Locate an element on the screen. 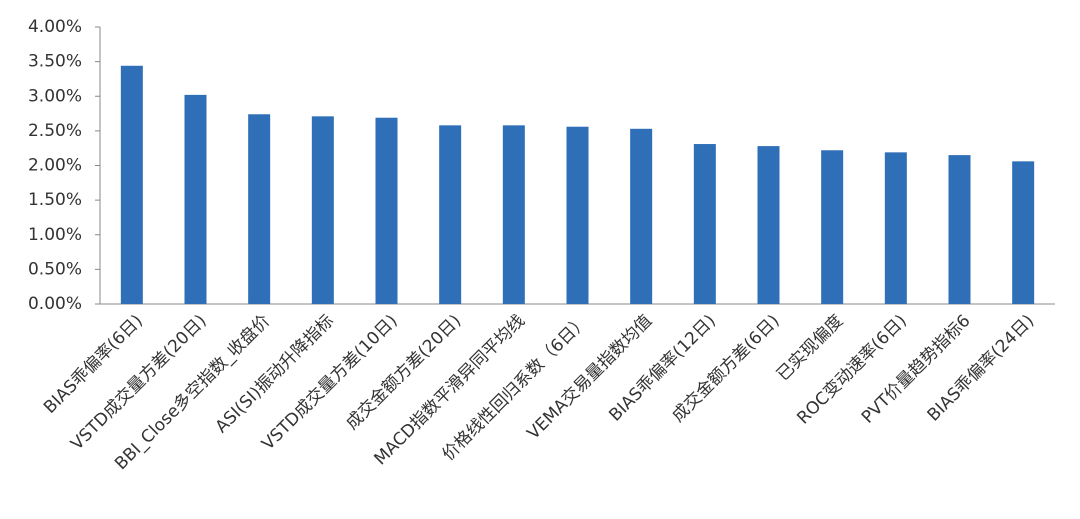 Image resolution: width=1080 pixels, height=519 pixels. y-tick-label: 3.00% is located at coordinates (55, 96).